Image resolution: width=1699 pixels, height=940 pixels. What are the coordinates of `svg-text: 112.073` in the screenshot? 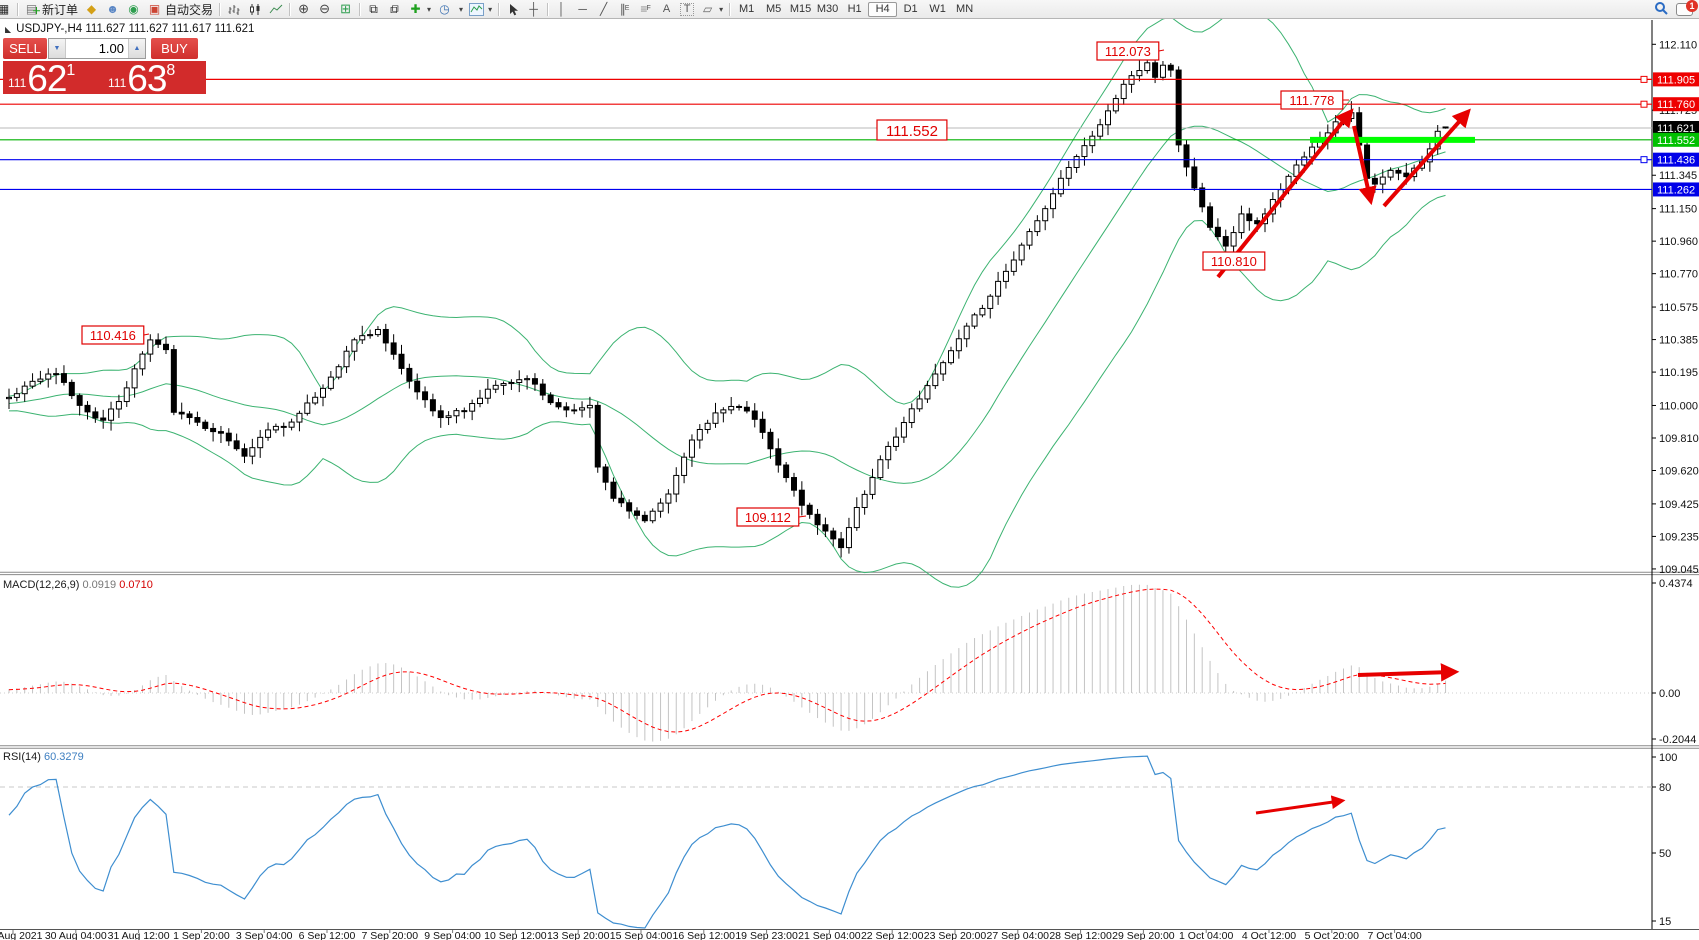 It's located at (1128, 51).